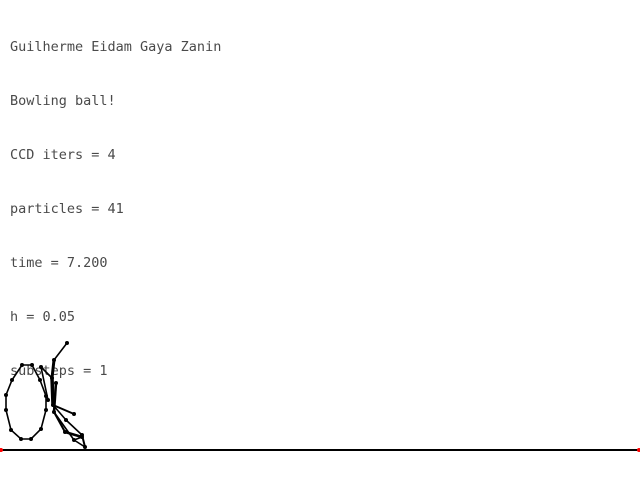 This screenshot has width=640, height=480. What do you see at coordinates (67, 209) in the screenshot?
I see `particles-readout: particles = 41` at bounding box center [67, 209].